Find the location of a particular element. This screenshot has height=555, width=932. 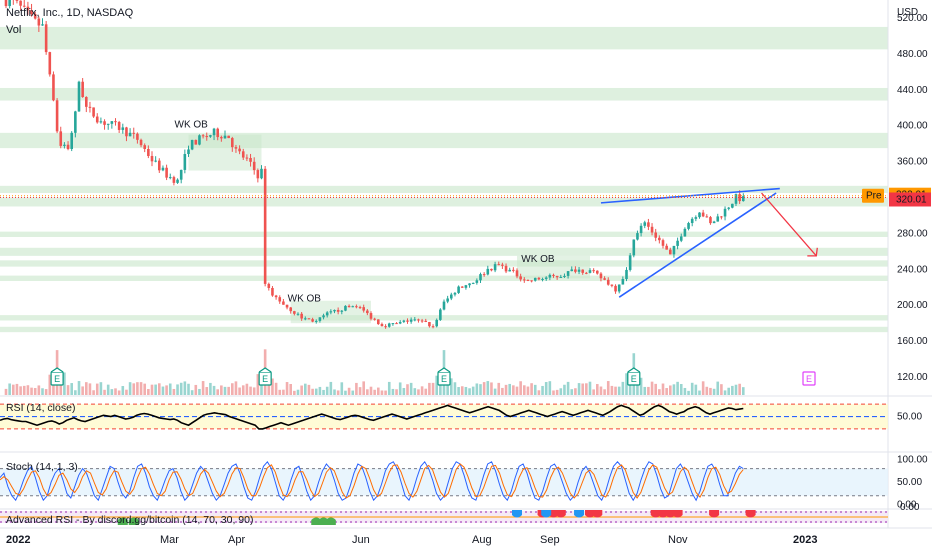

price-tick-label: 360.00 is located at coordinates (912, 162).